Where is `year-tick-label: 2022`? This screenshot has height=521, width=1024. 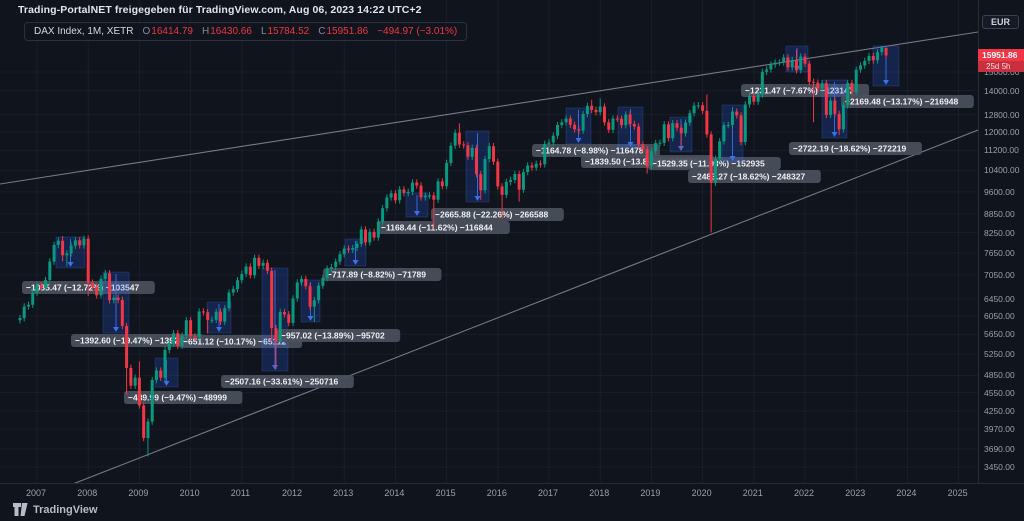
year-tick-label: 2022 is located at coordinates (804, 493).